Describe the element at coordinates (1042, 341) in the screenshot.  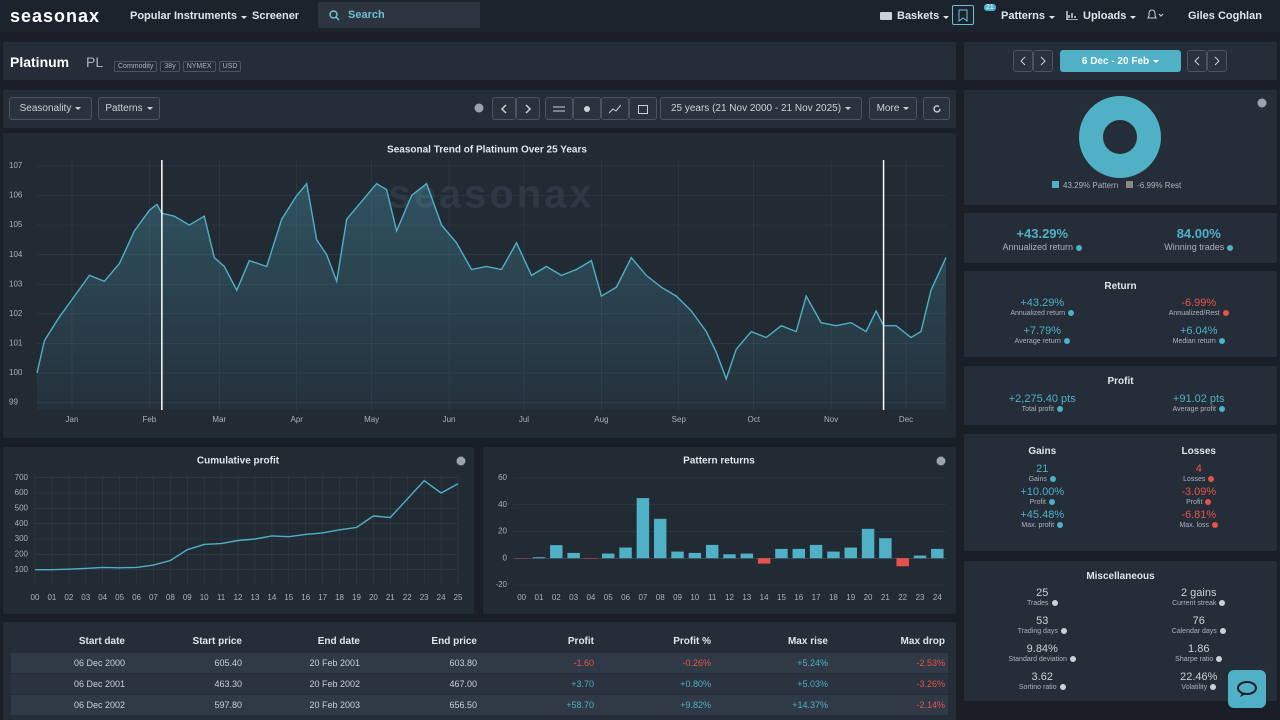
I see `stat-label: Average return` at that location.